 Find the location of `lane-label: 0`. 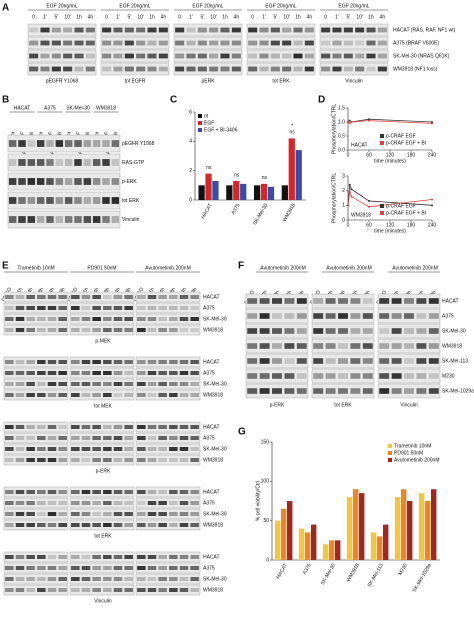

lane-label: 0 is located at coordinates (325, 17).